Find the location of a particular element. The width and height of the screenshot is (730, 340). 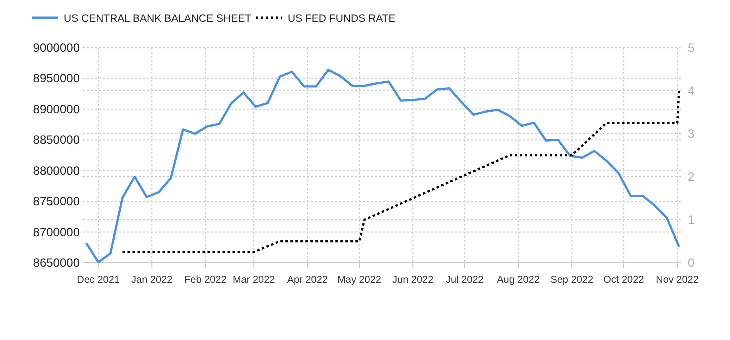

y2-tick-label: 4 is located at coordinates (691, 91).